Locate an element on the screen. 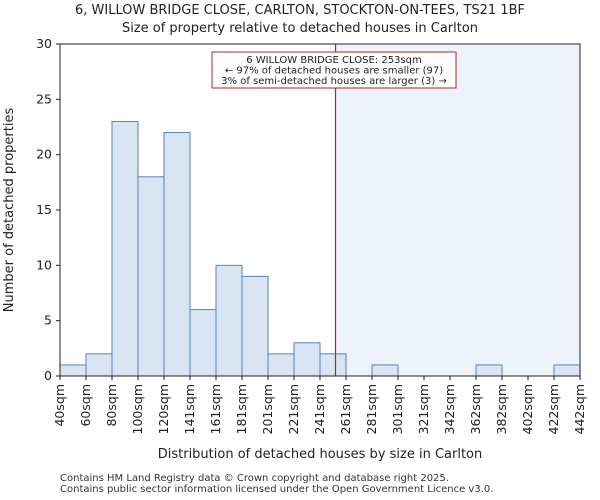  y-tick-label: 10 is located at coordinates (44, 264).